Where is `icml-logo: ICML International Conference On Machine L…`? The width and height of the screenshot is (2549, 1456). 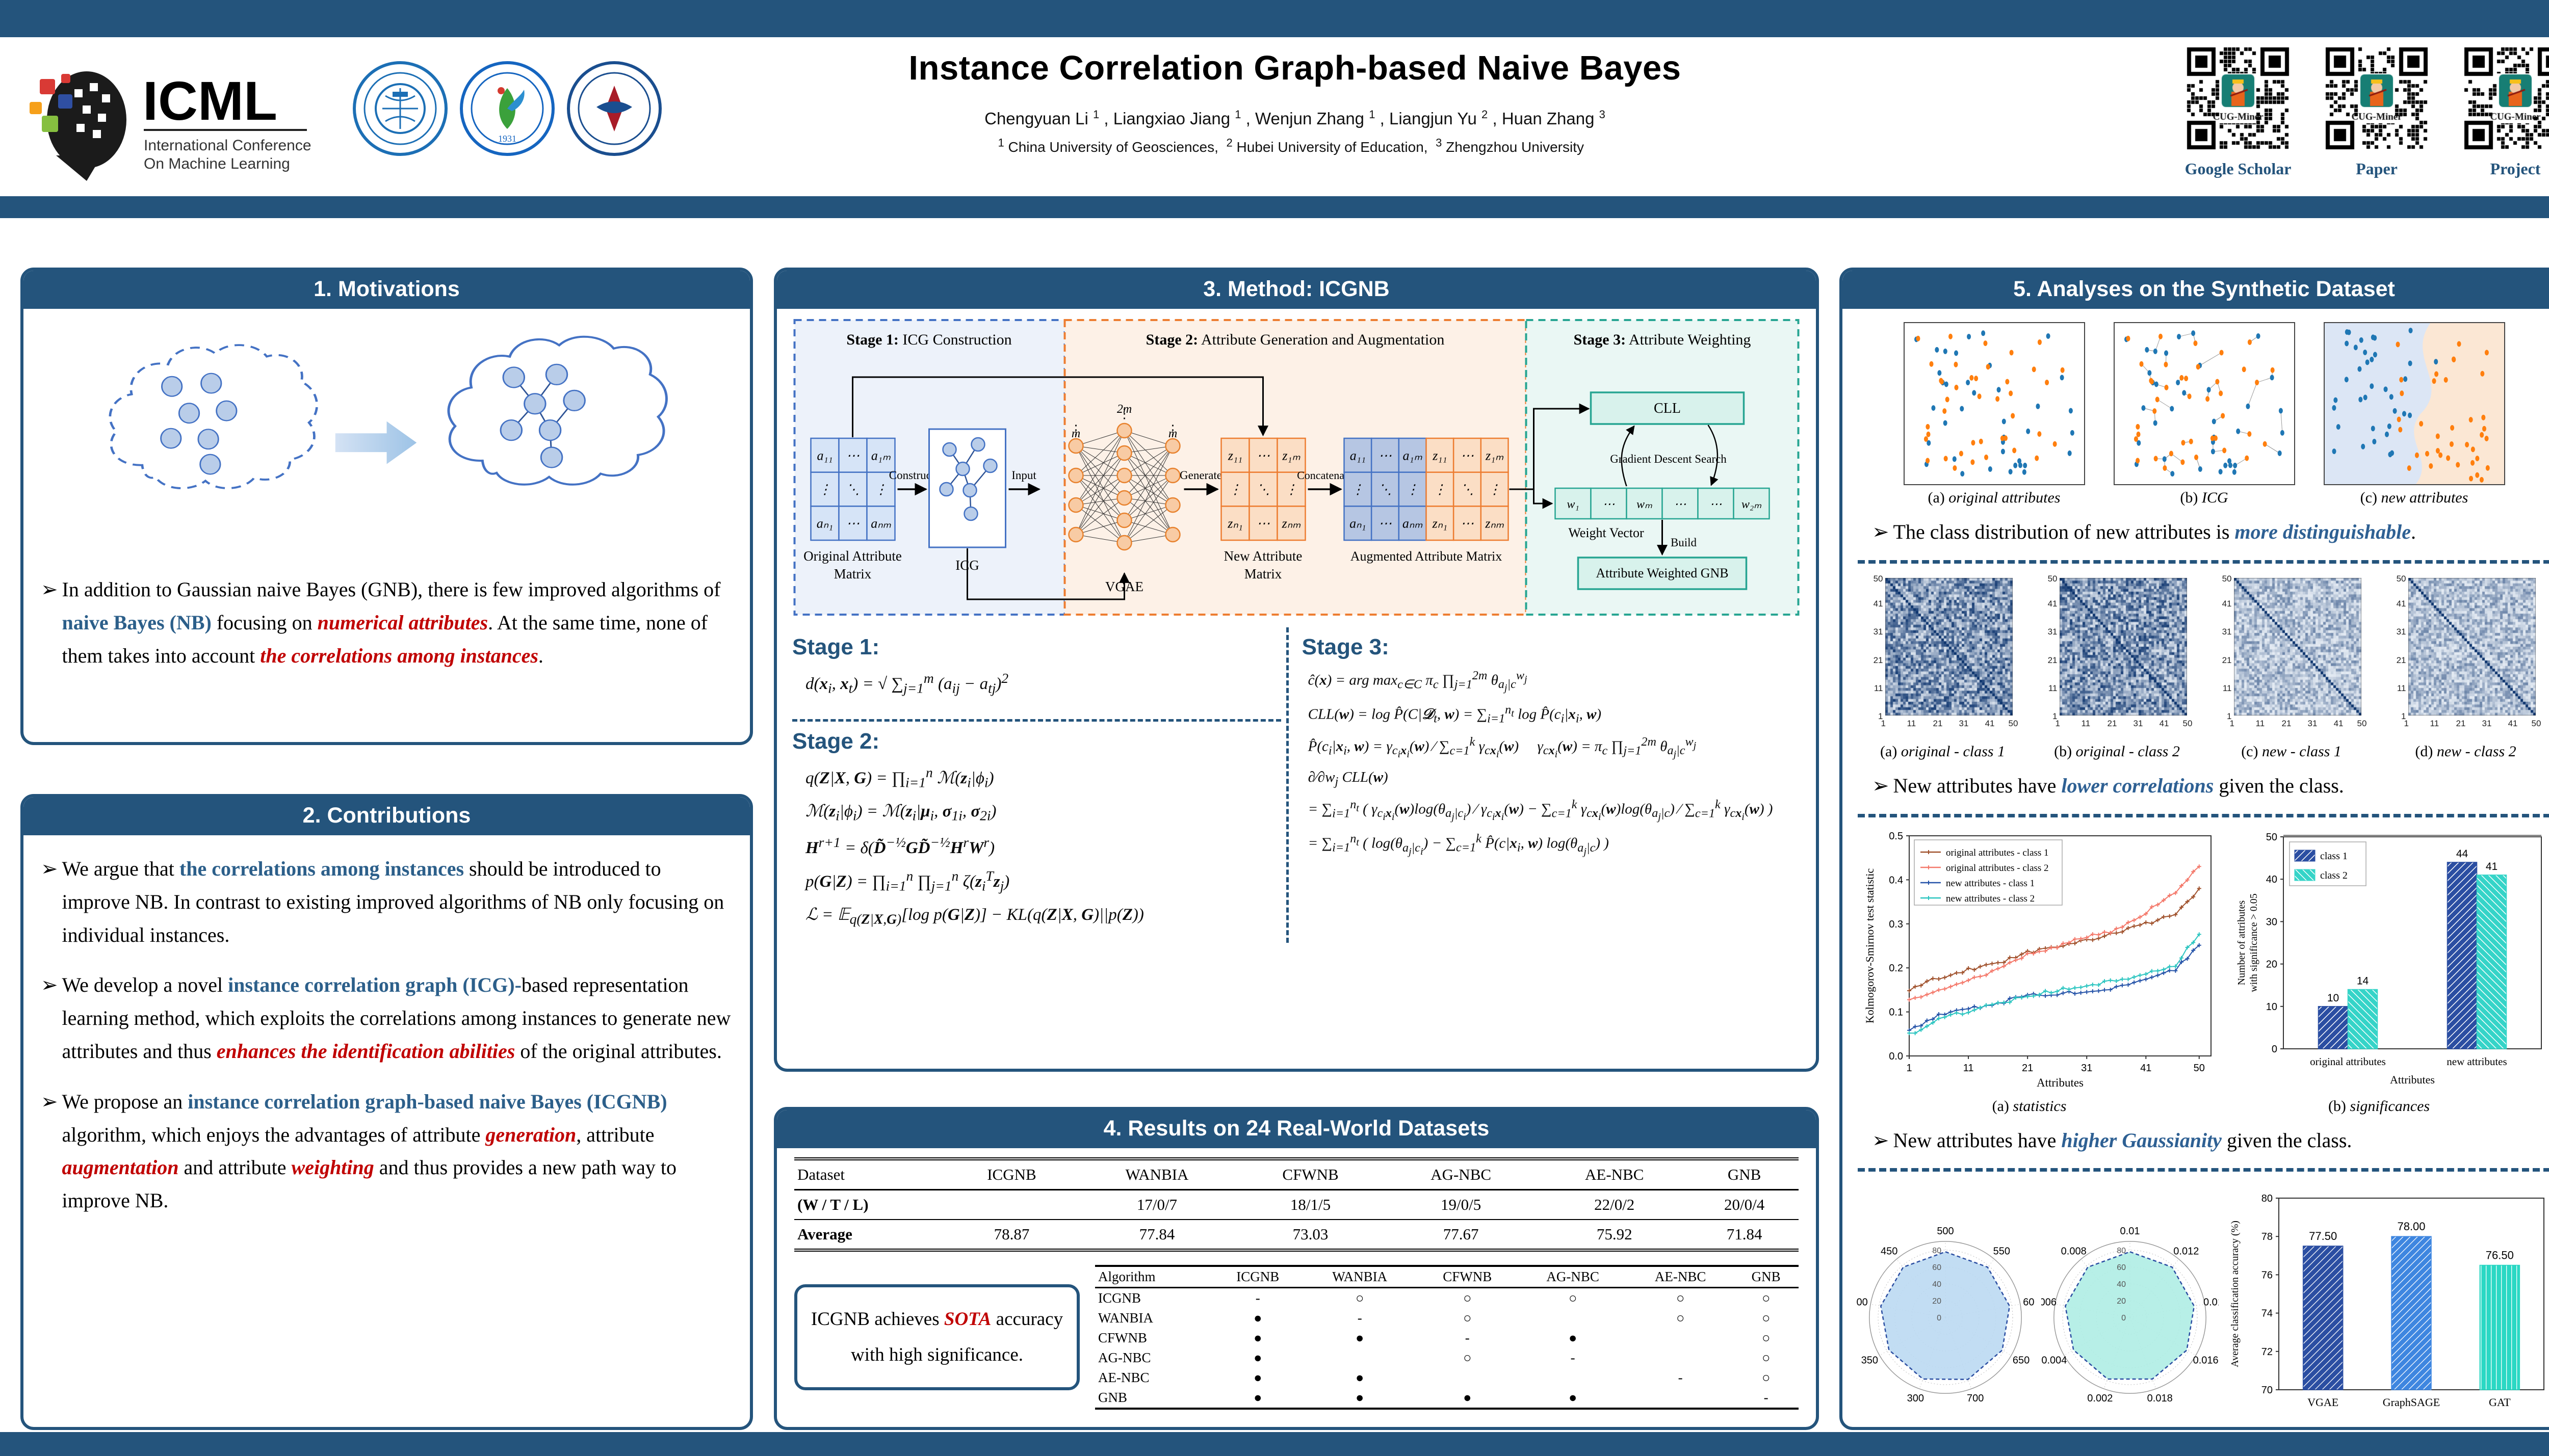 icml-logo: ICML International Conference On Machine L… is located at coordinates (186, 124).